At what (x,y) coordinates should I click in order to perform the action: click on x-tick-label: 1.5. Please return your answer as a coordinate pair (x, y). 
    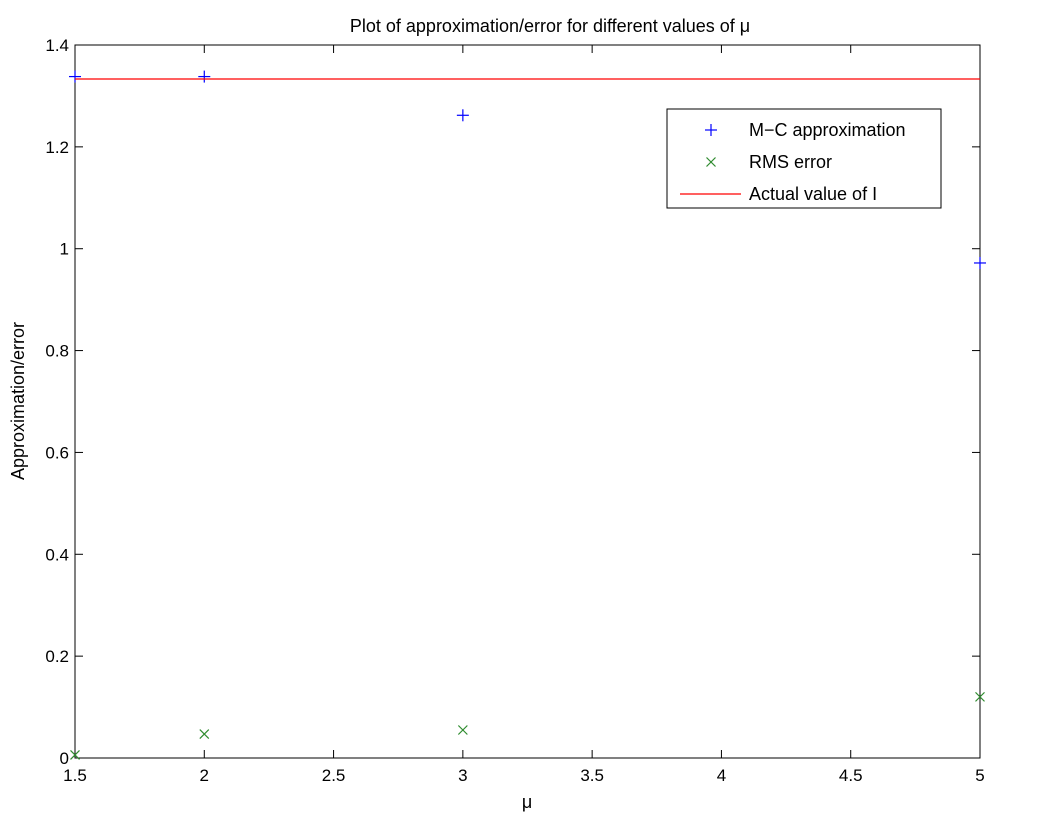
    Looking at the image, I should click on (75, 775).